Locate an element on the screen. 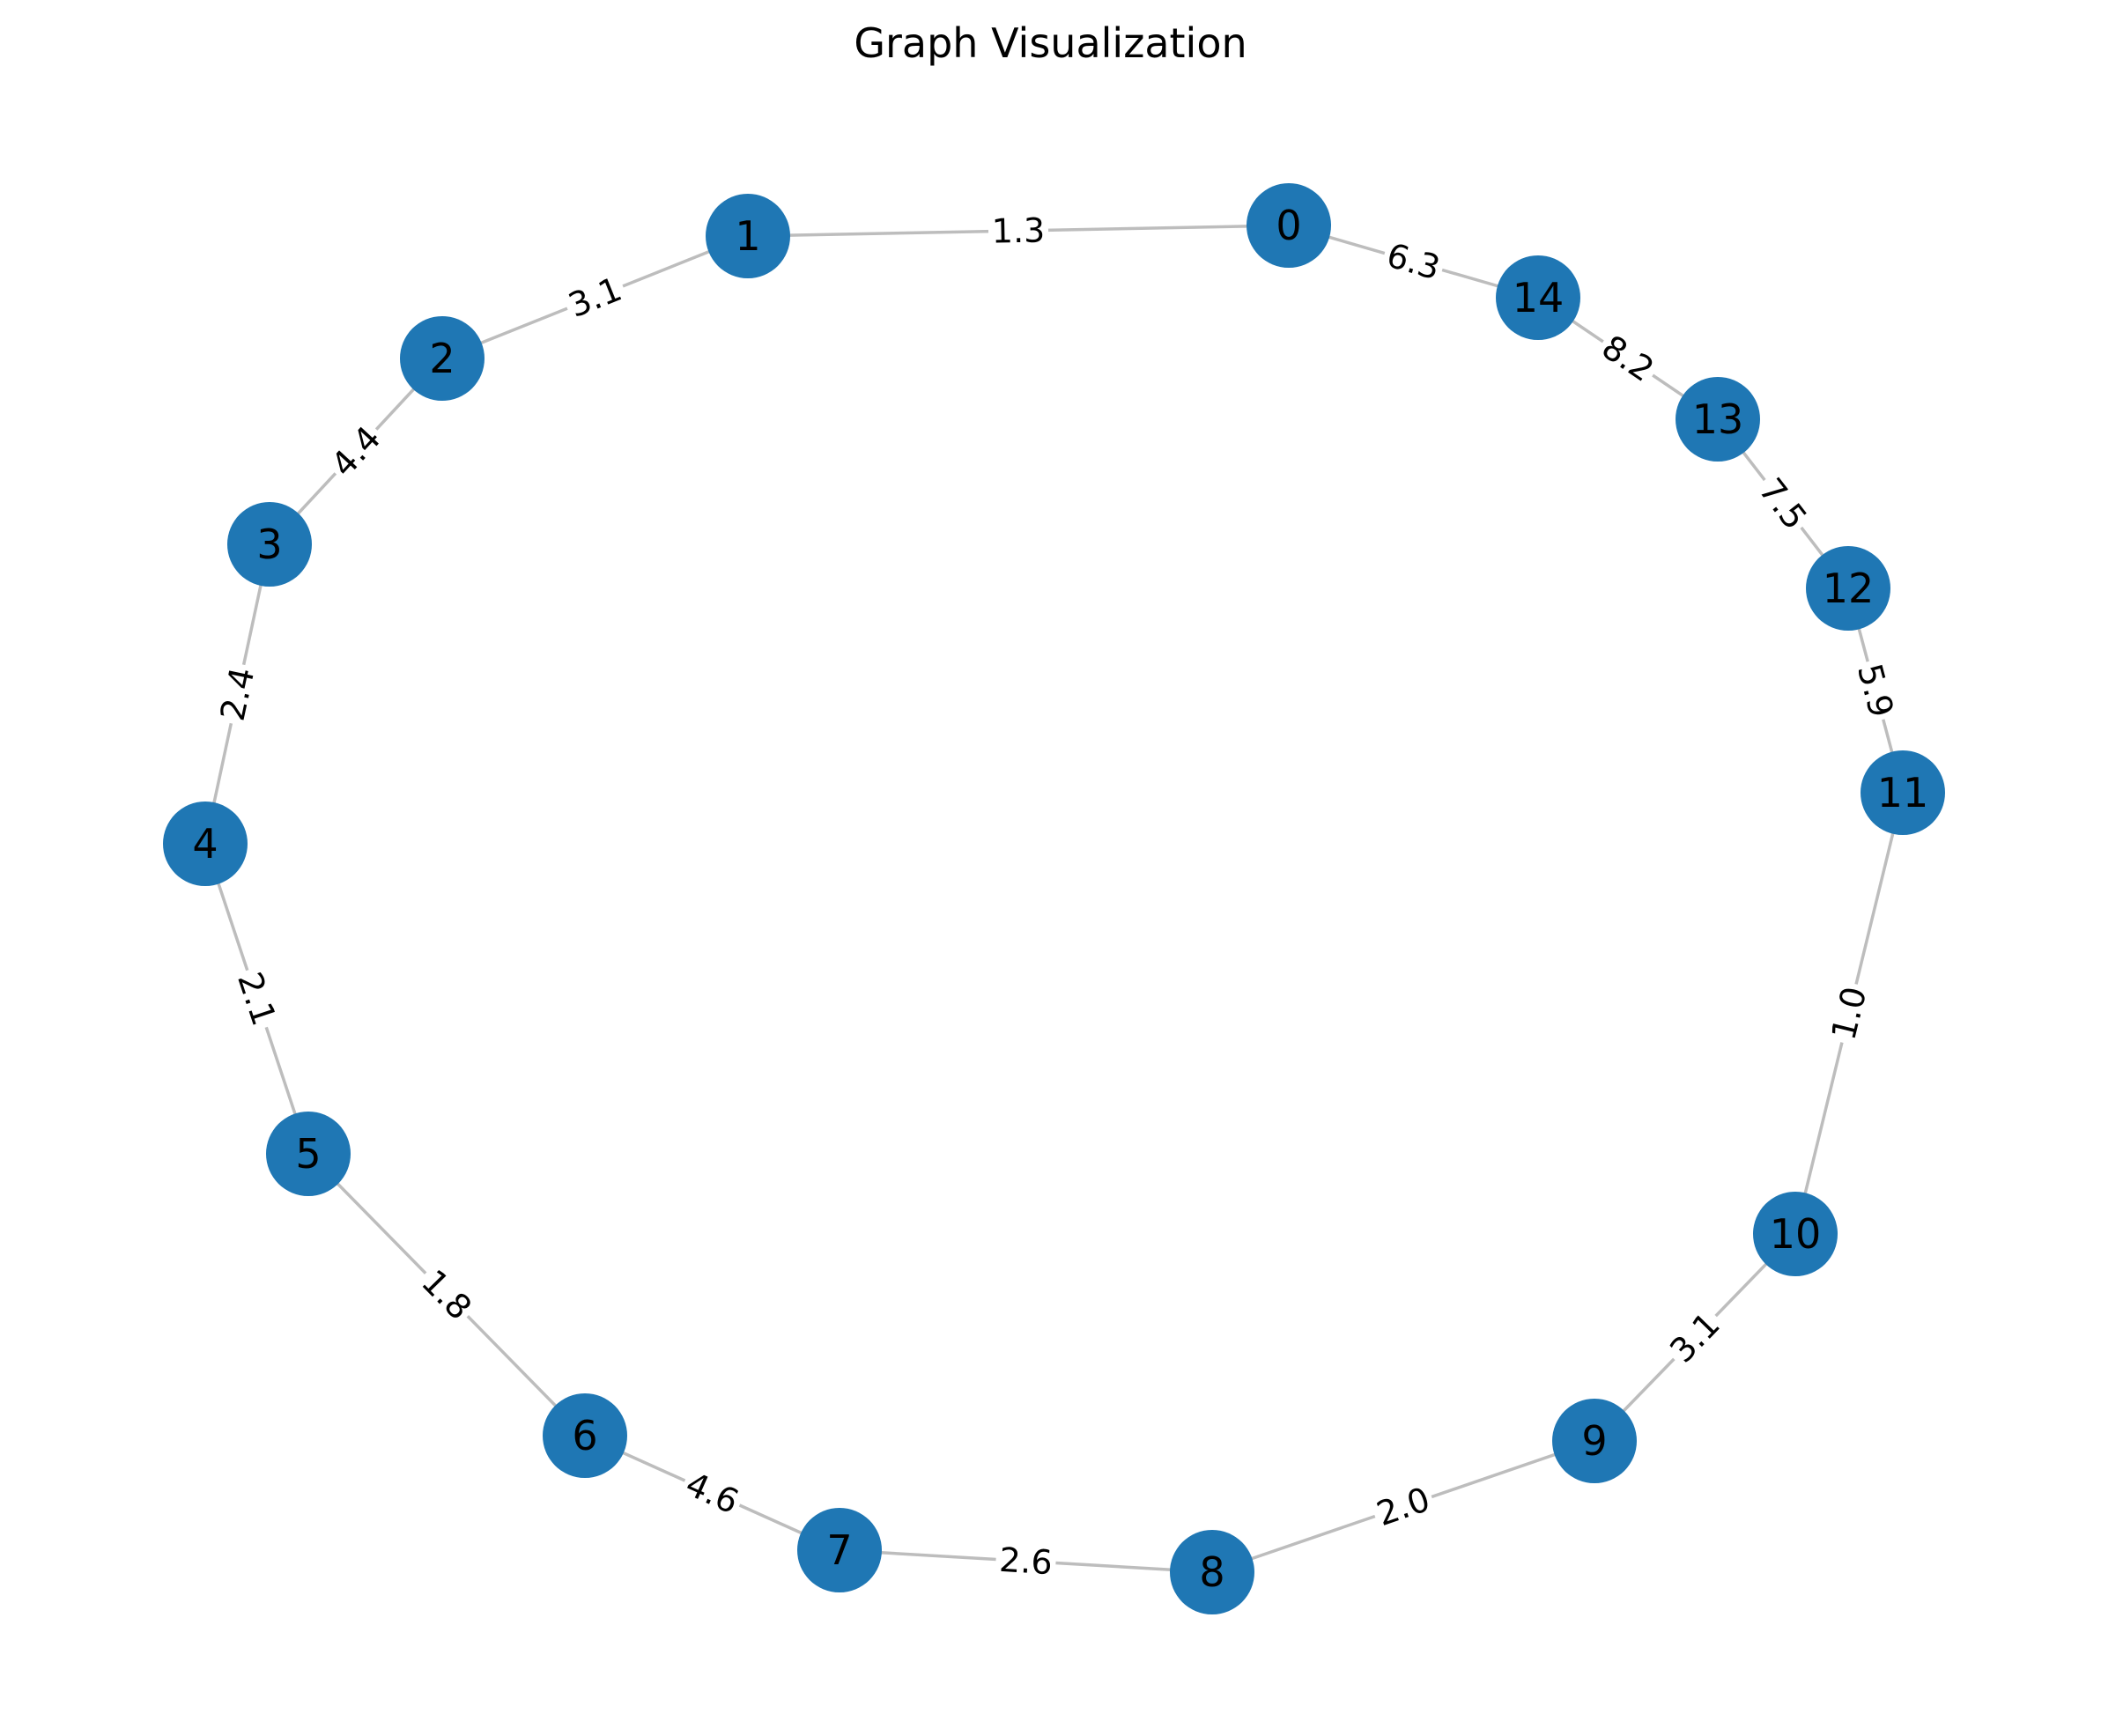 This screenshot has width=2101, height=1736. edge-weight-label: 2.4 is located at coordinates (238, 694).